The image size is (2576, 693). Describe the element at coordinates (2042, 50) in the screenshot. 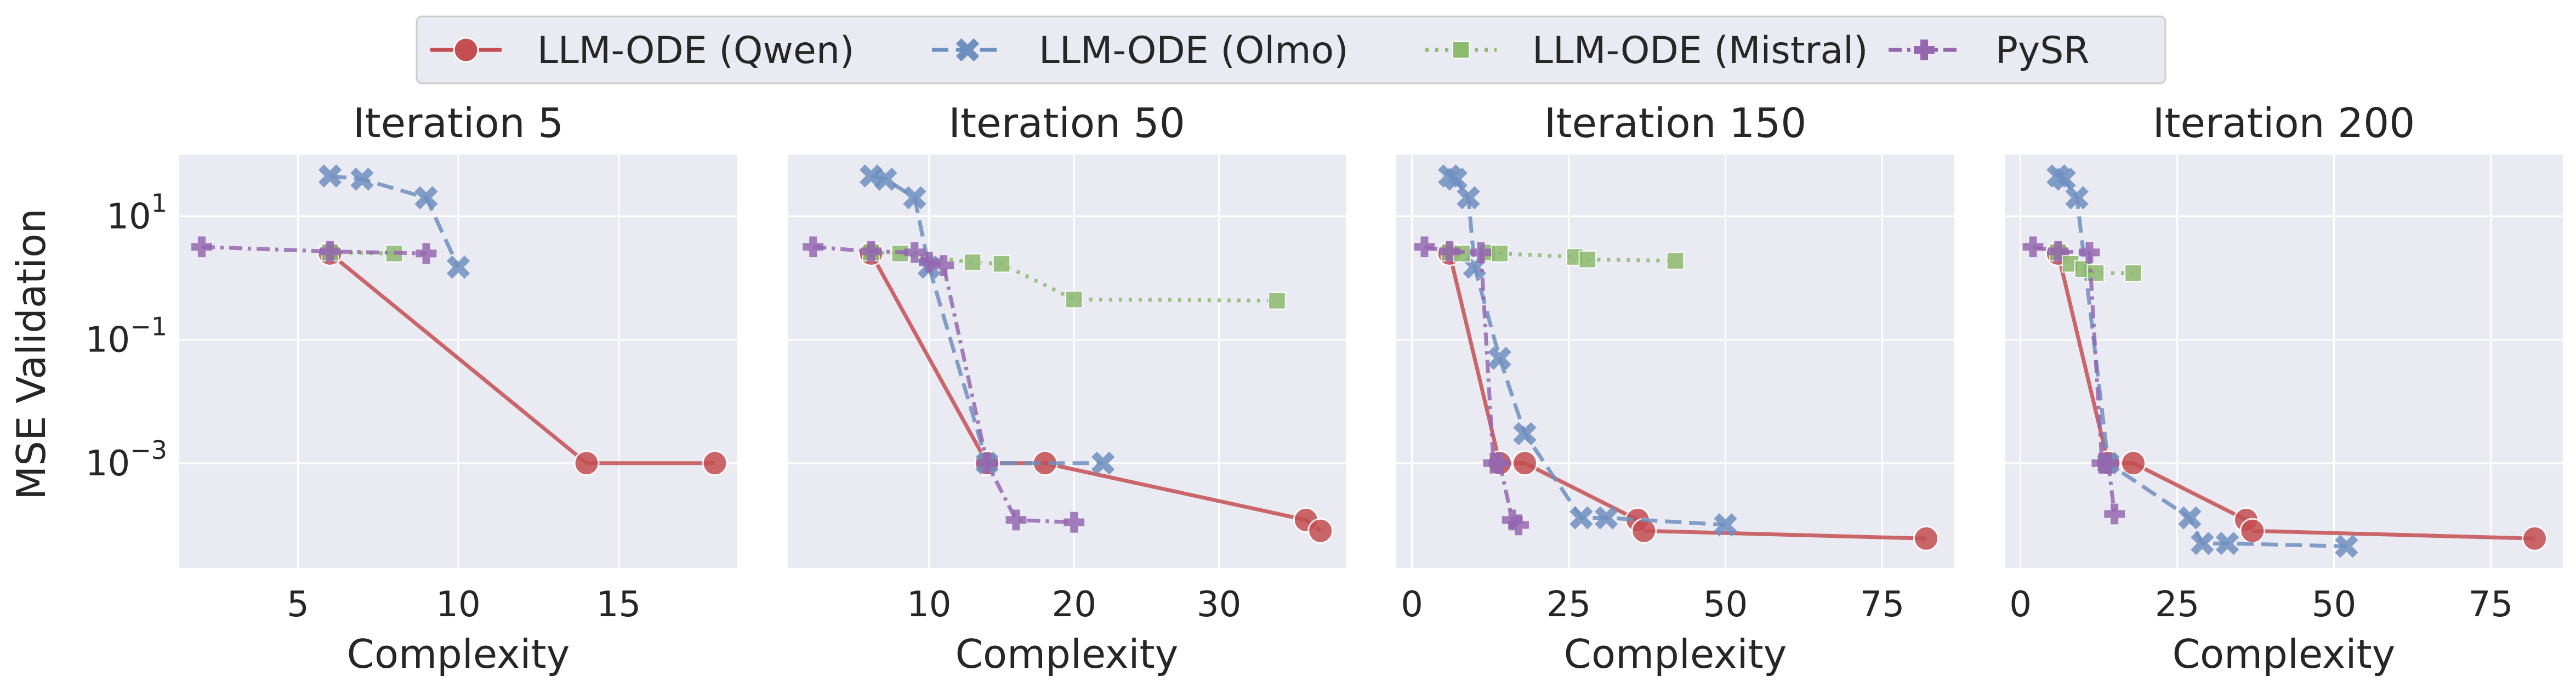

I see `legend-label: PySR` at that location.